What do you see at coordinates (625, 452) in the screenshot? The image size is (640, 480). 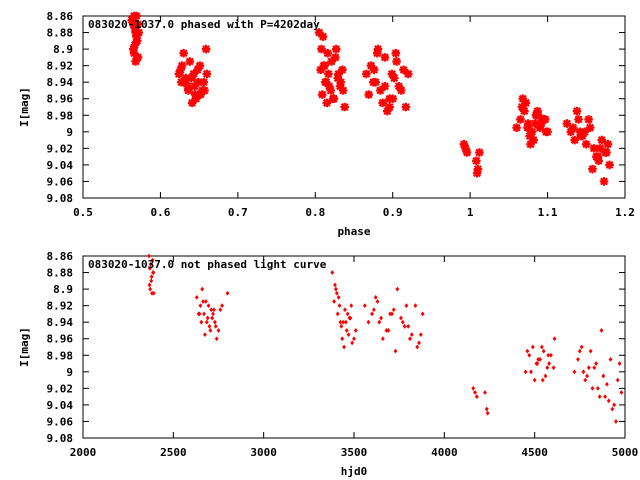 I see `unphased-x-tick-label: 5000` at bounding box center [625, 452].